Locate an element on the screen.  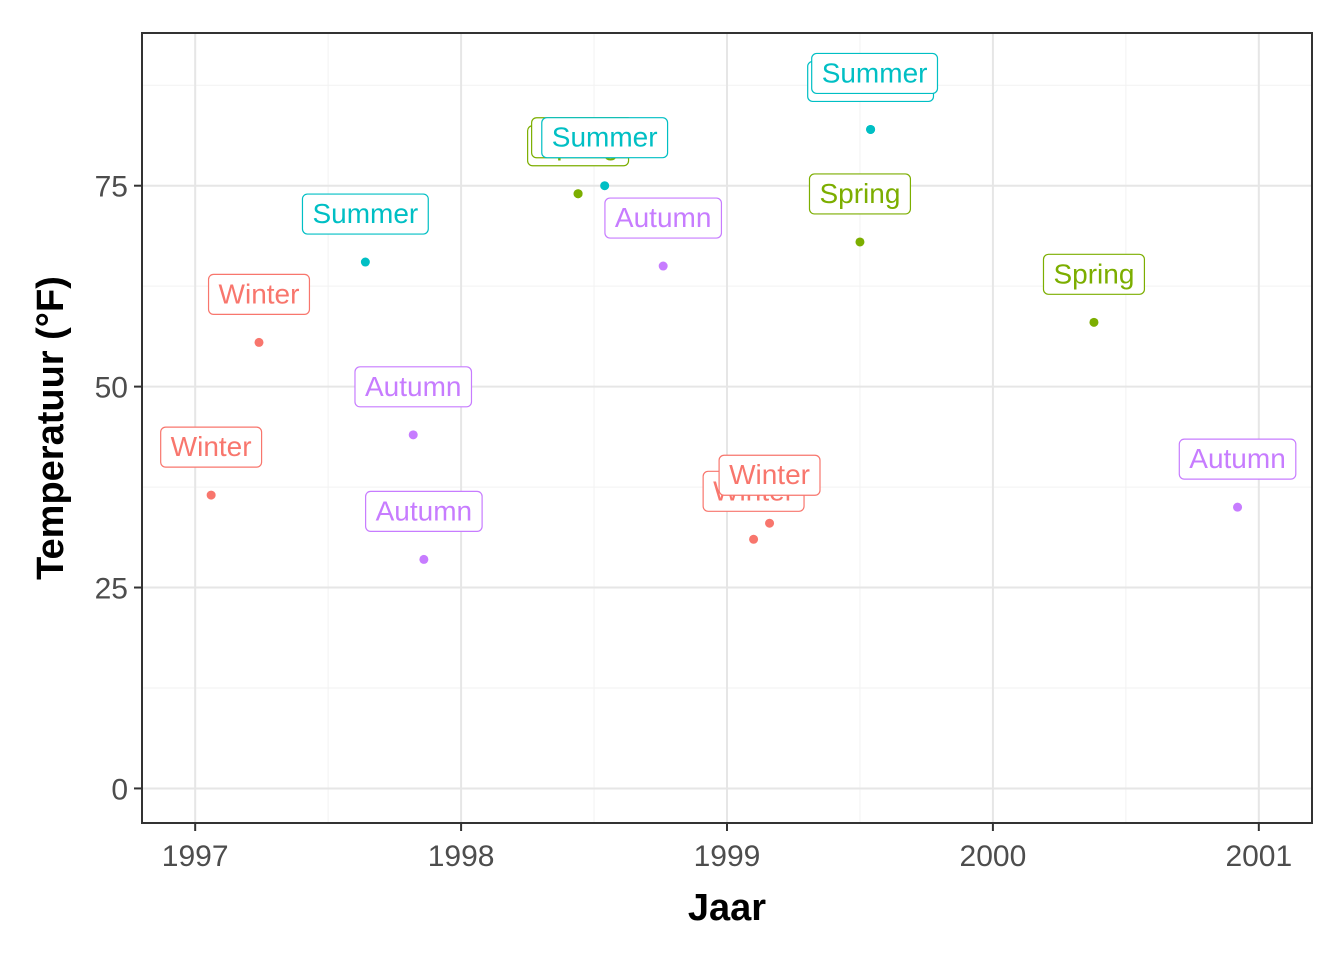
x-tick-label: 2000 is located at coordinates (993, 856).